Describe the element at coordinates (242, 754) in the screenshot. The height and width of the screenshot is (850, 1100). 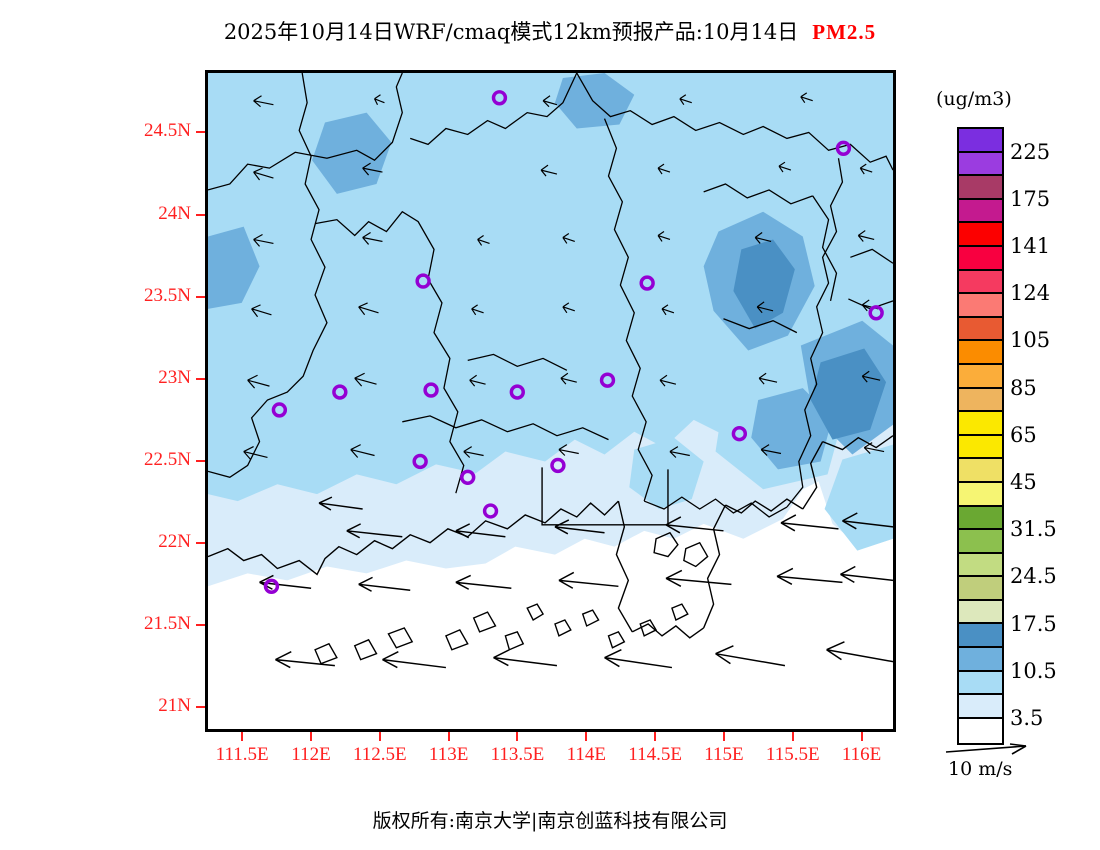
I see `x-axis-label: 111.5E` at that location.